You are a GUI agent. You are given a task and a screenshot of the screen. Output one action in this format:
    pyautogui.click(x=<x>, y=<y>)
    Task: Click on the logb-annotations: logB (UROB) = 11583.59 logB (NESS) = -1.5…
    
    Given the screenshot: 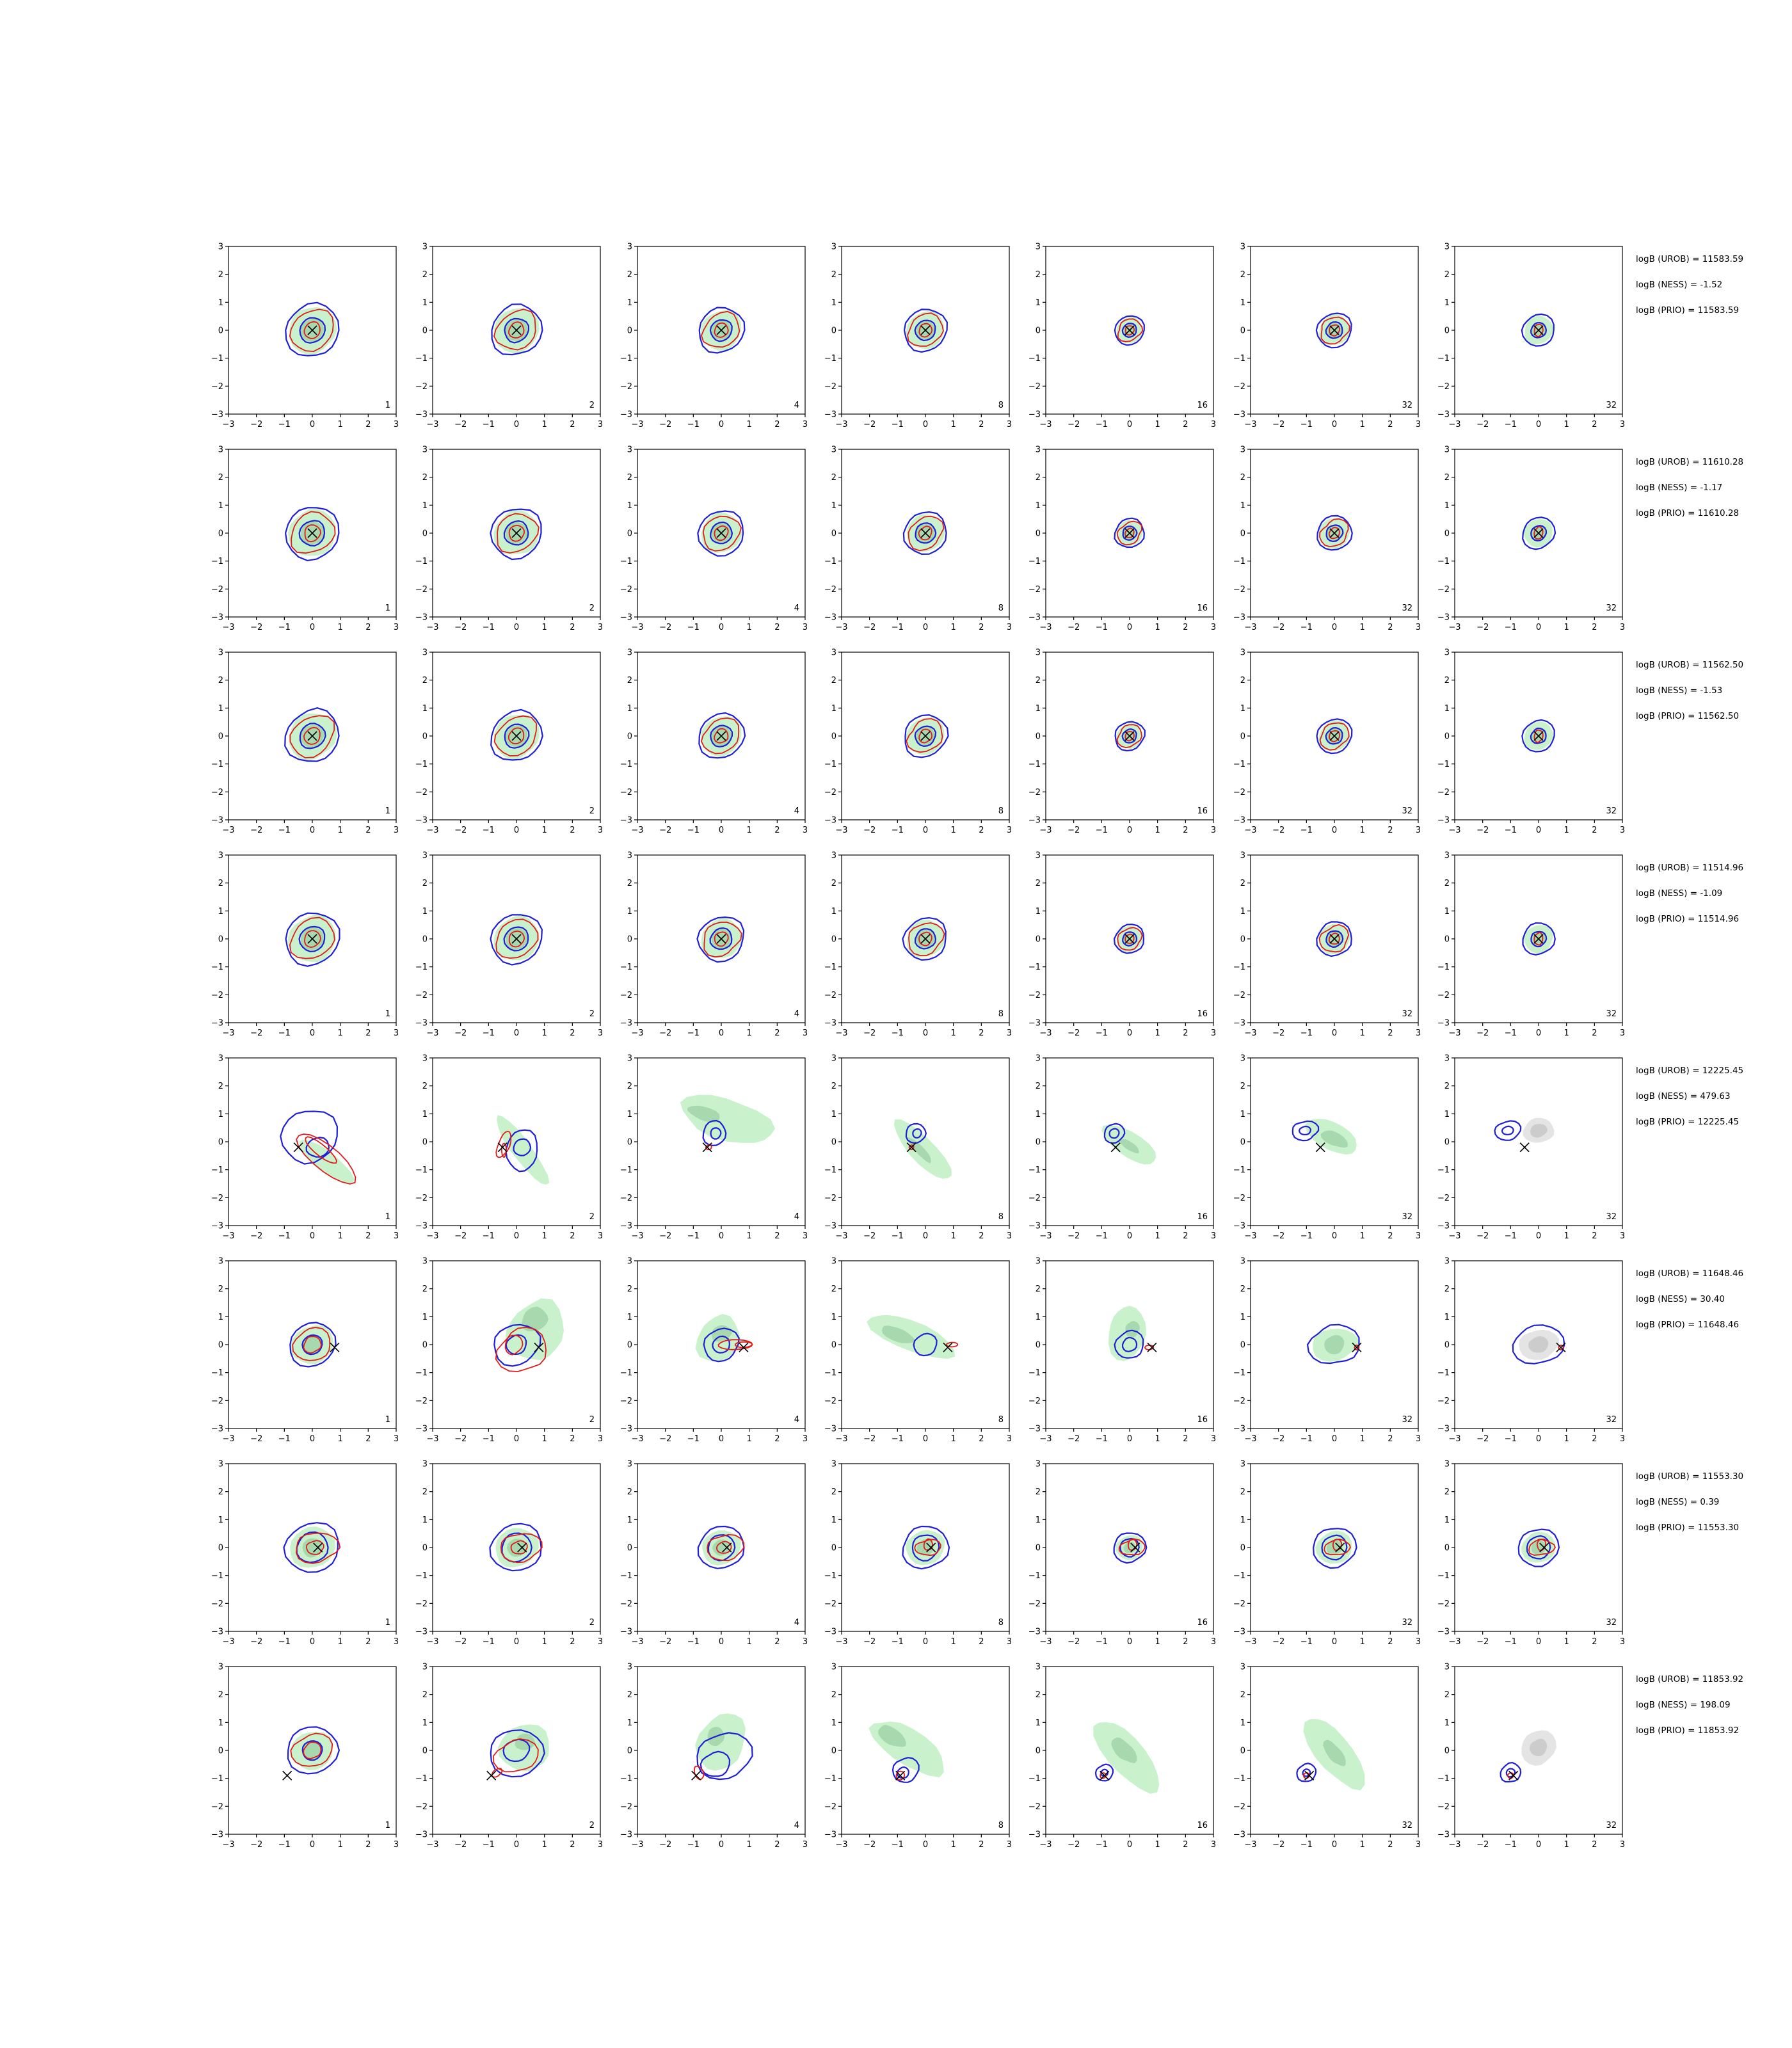 What is the action you would take?
    pyautogui.click(x=1689, y=995)
    